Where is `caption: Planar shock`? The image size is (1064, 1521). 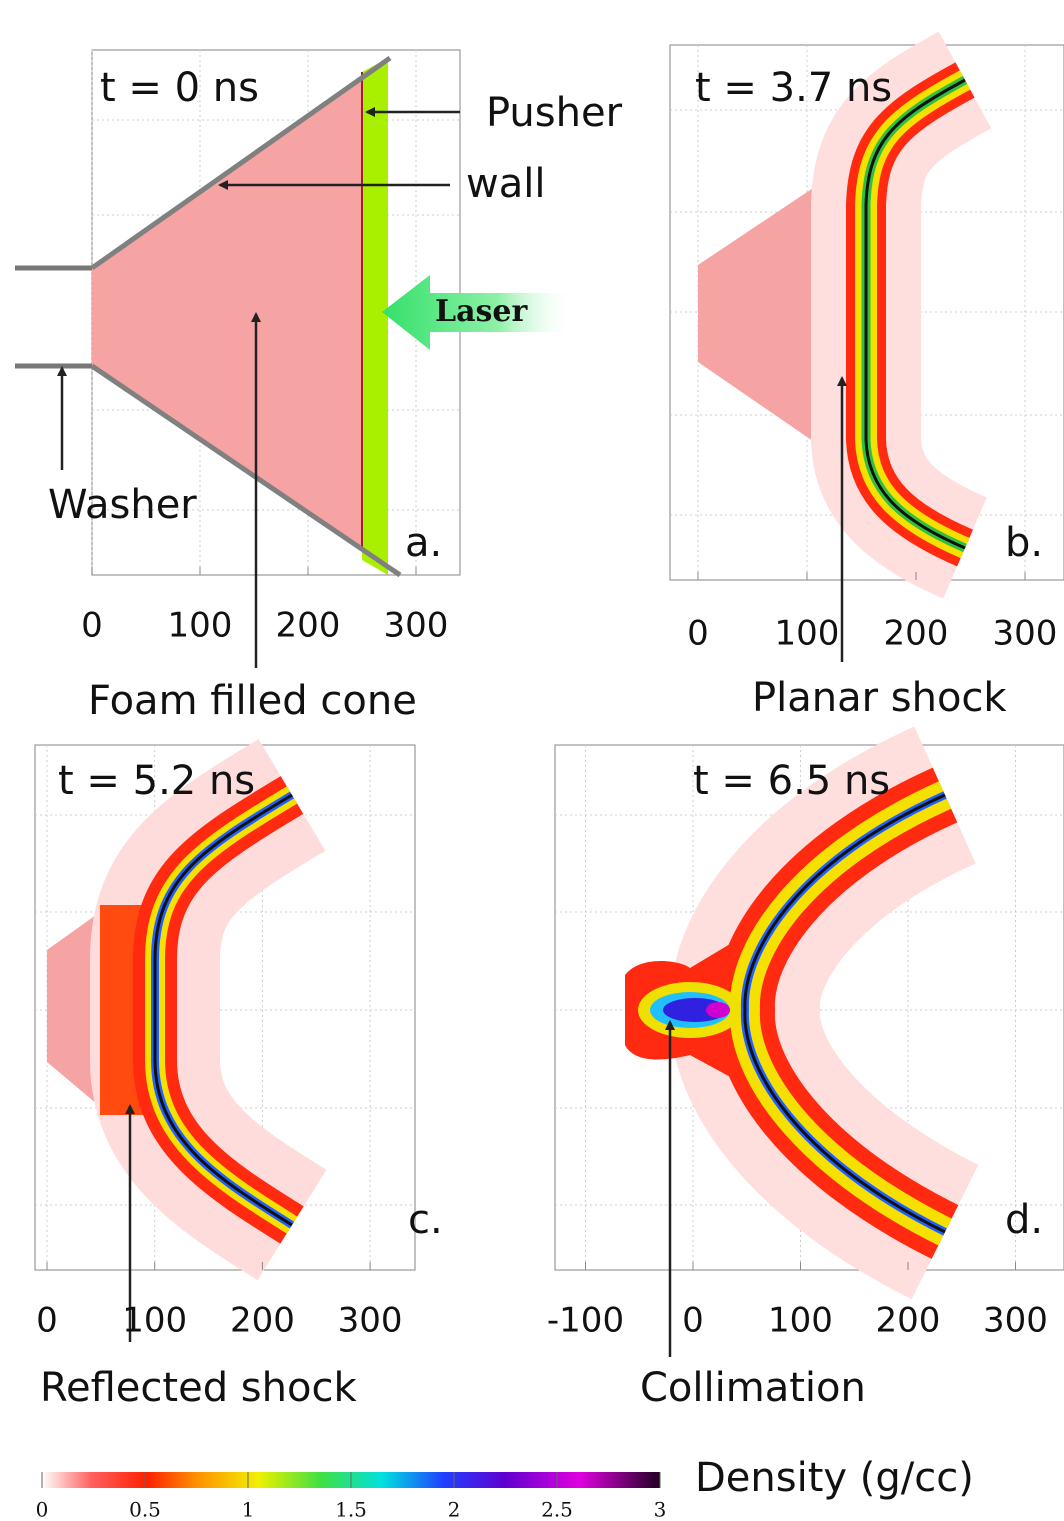 caption: Planar shock is located at coordinates (879, 698).